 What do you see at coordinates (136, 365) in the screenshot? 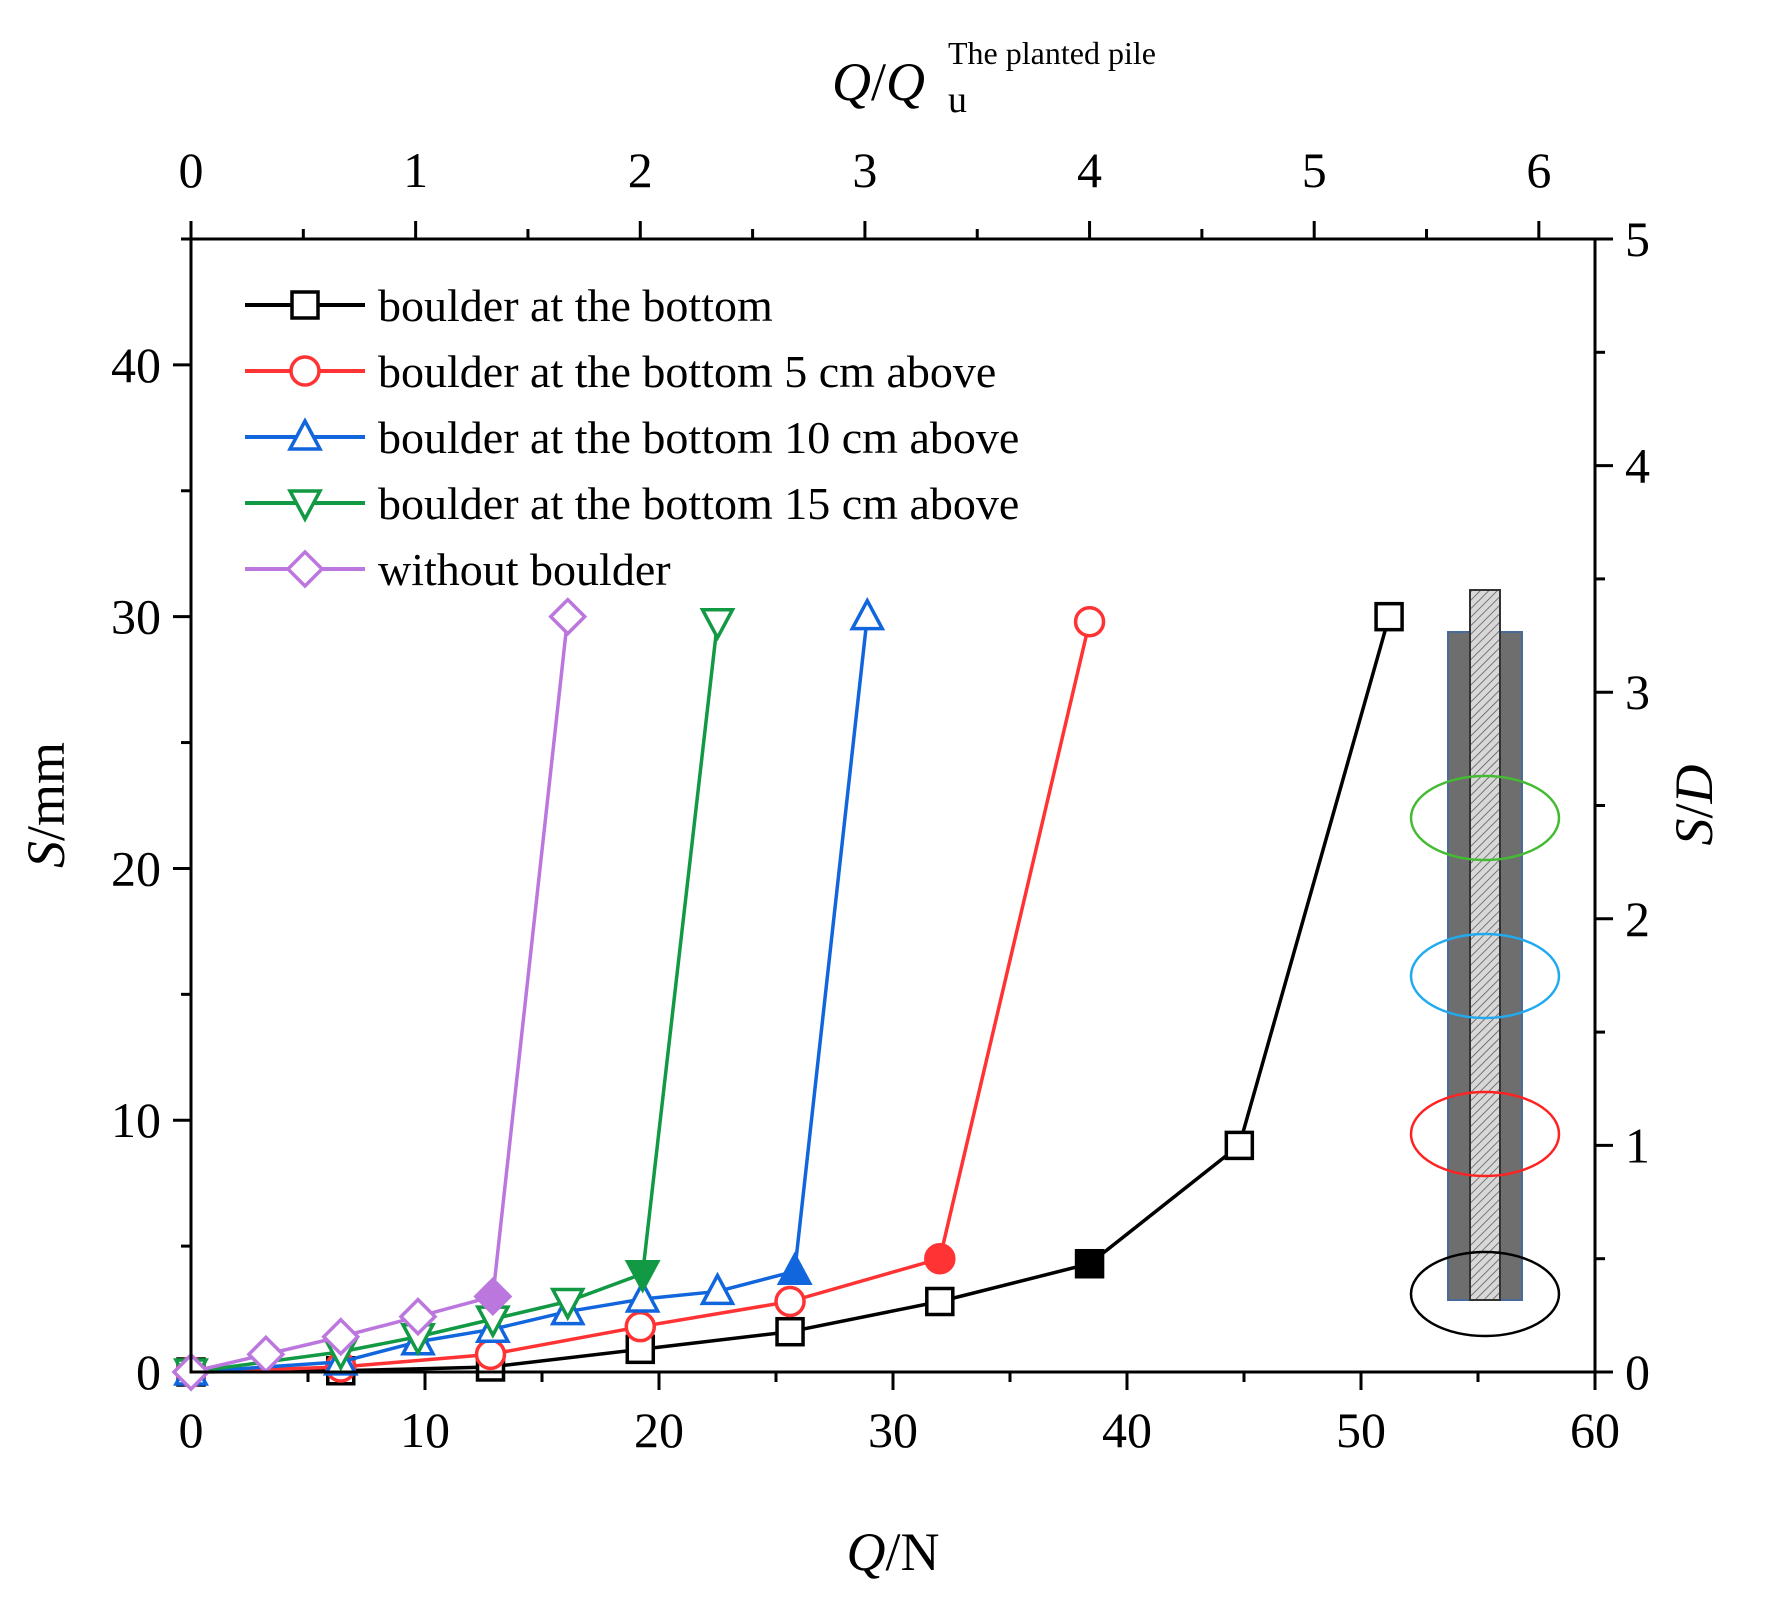
I see `y-tick-label: 40` at bounding box center [136, 365].